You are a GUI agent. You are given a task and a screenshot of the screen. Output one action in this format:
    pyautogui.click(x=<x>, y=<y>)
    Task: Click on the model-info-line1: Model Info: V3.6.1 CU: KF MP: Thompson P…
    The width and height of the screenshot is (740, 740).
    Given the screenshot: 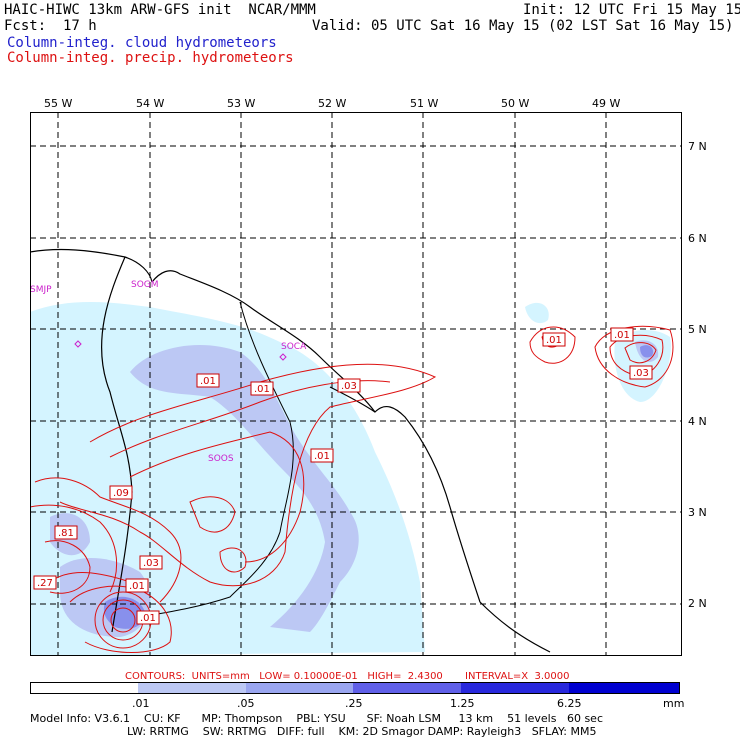 What is the action you would take?
    pyautogui.click(x=316, y=718)
    